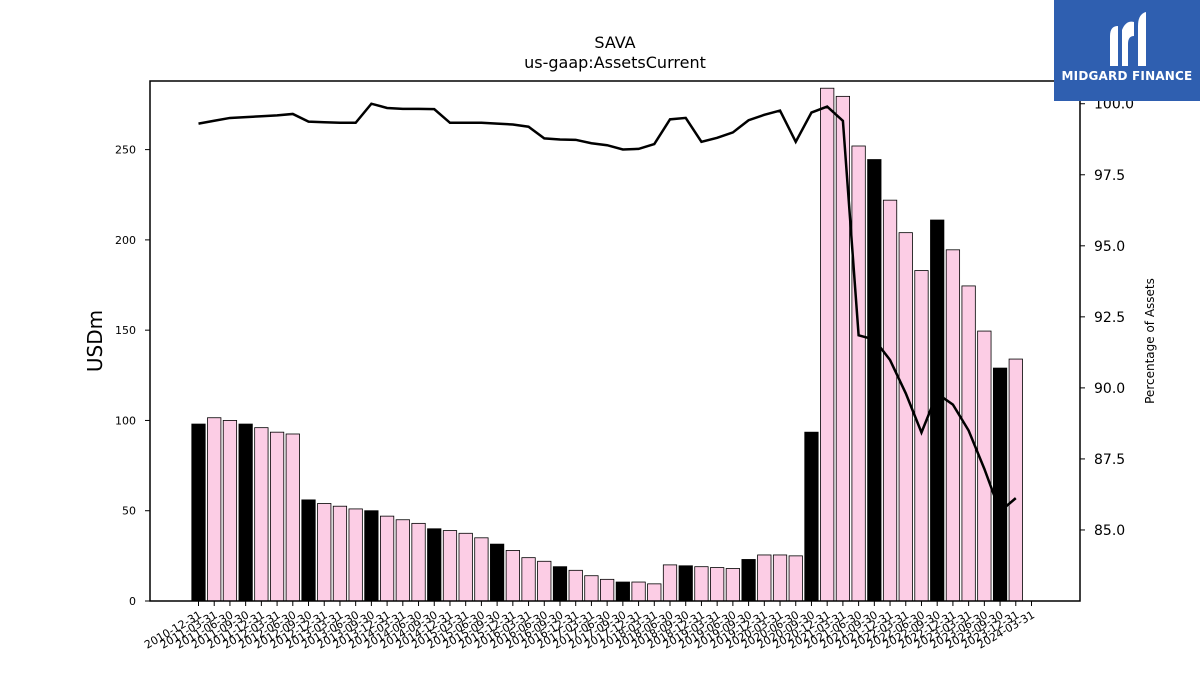  What do you see at coordinates (95, 341) in the screenshot?
I see `y-axis-label-left: USDm` at bounding box center [95, 341].